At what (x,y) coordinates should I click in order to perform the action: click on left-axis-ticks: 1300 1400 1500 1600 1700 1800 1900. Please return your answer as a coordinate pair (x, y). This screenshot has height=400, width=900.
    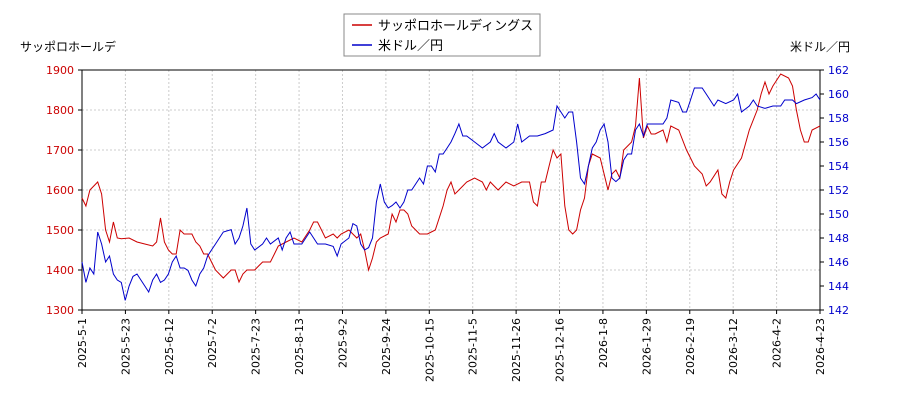
    Looking at the image, I should click on (64, 190).